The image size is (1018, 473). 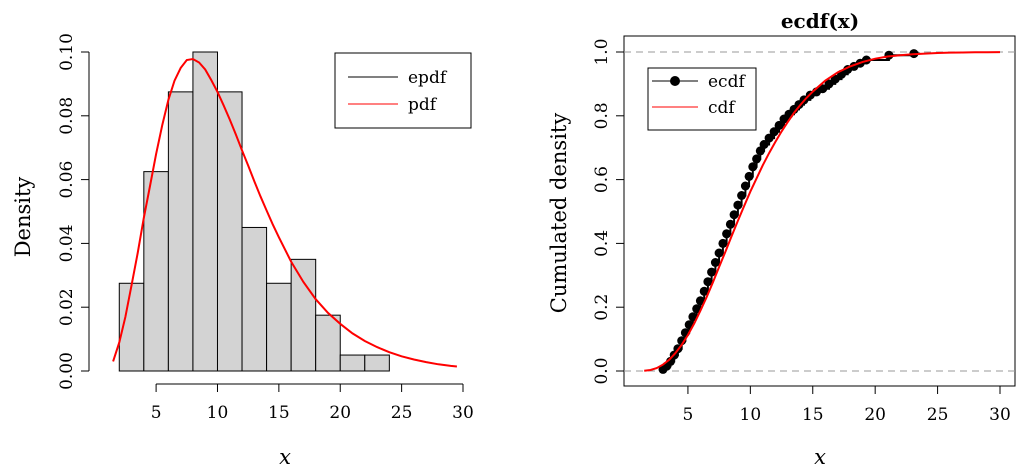 What do you see at coordinates (67, 180) in the screenshot?
I see `left-y-tick-label: 0.06` at bounding box center [67, 180].